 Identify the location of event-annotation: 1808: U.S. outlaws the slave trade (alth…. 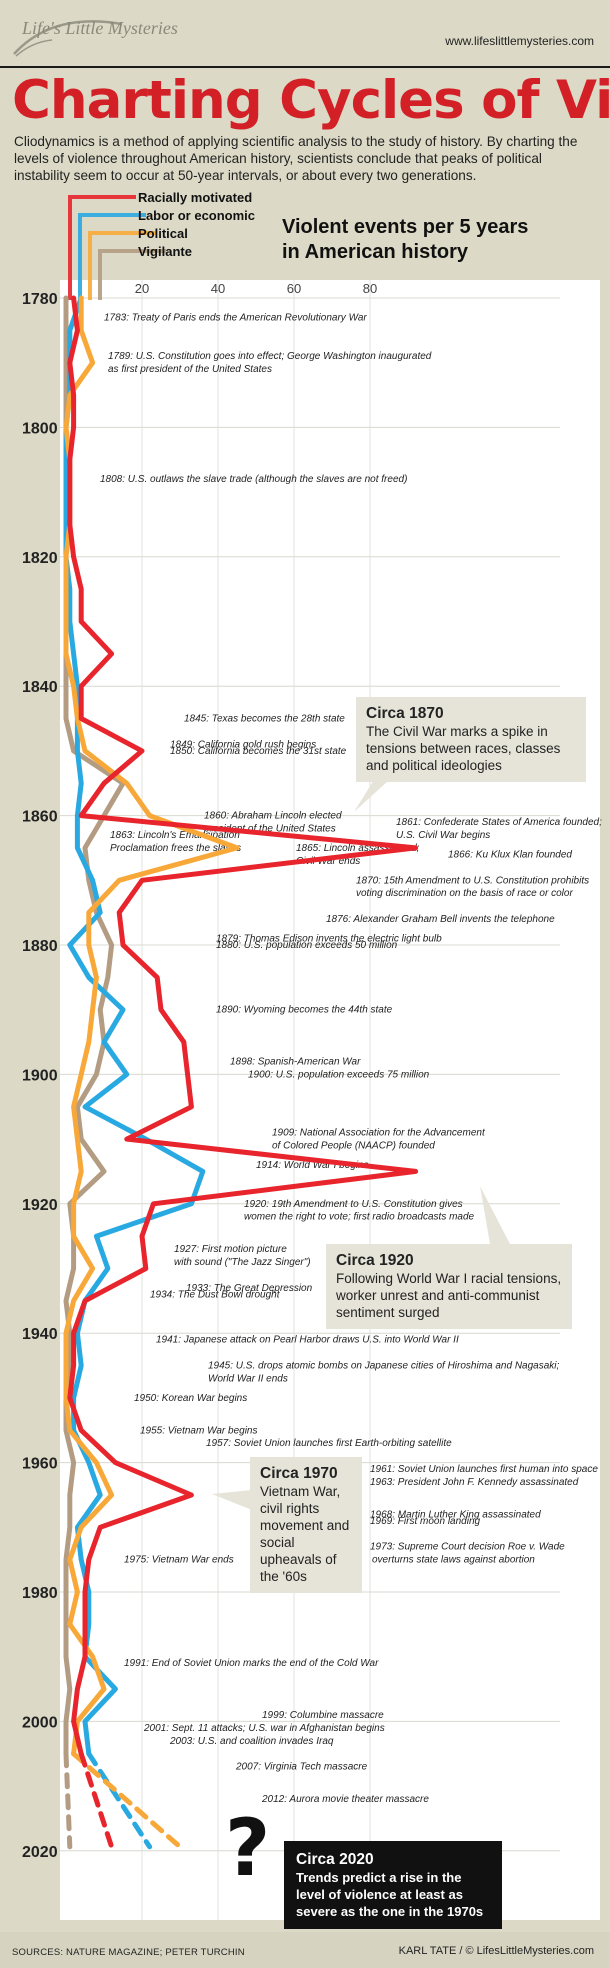
(253, 479).